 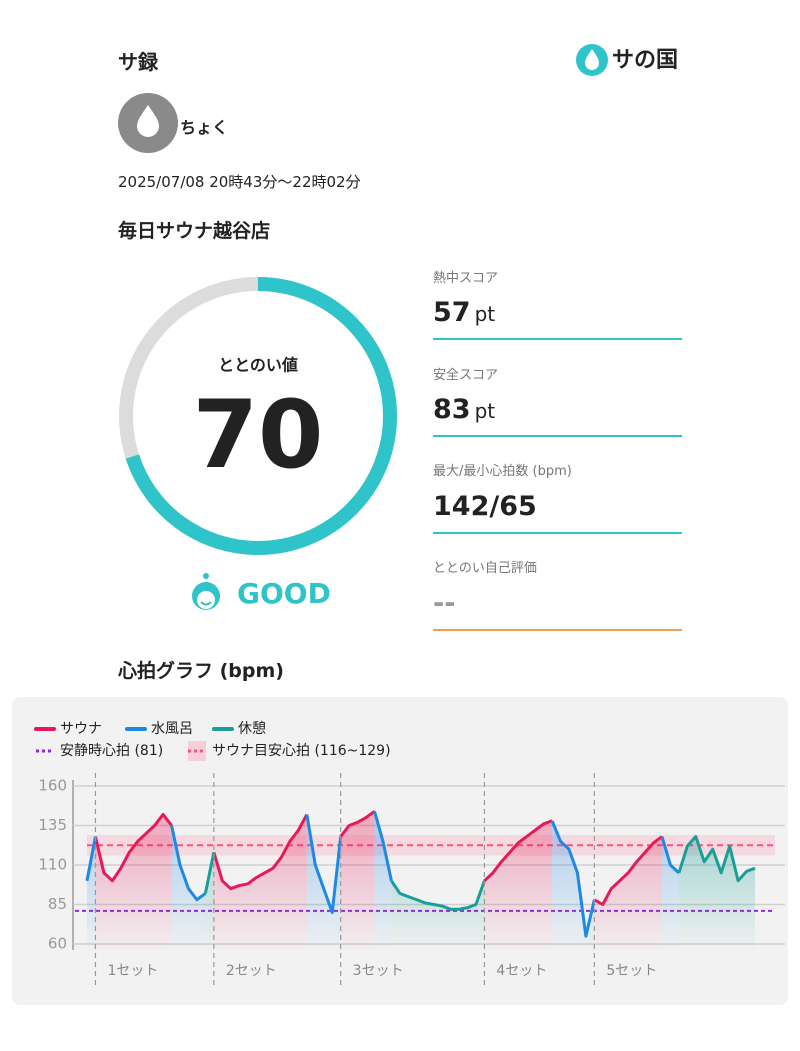 I want to click on user-name: ちょく, so click(x=204, y=127).